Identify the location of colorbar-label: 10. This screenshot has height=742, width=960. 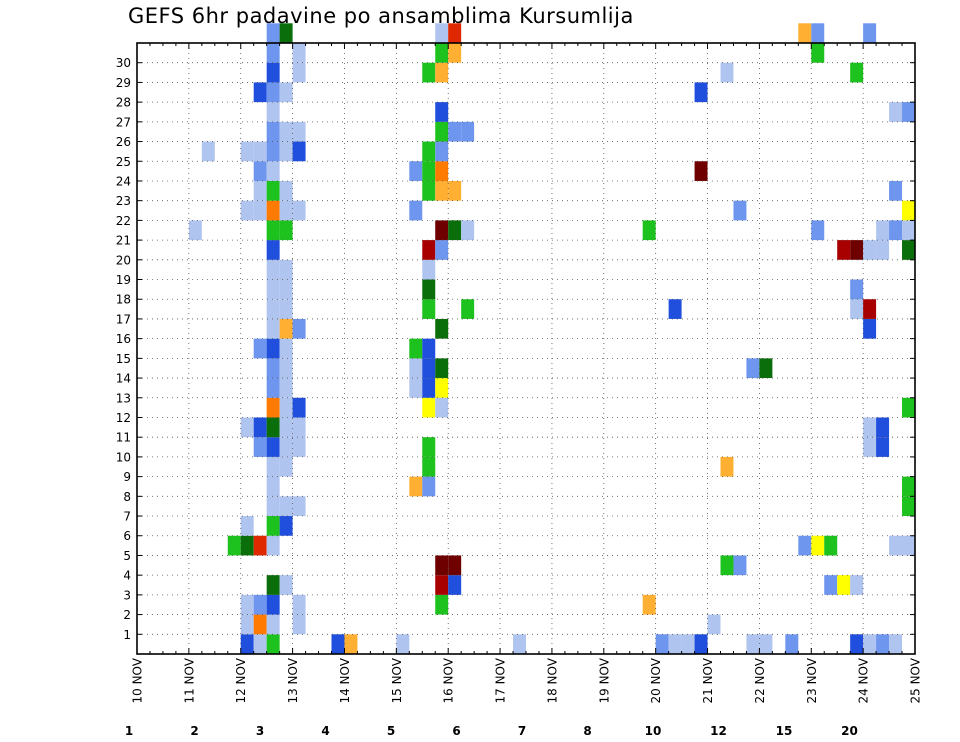
(653, 731).